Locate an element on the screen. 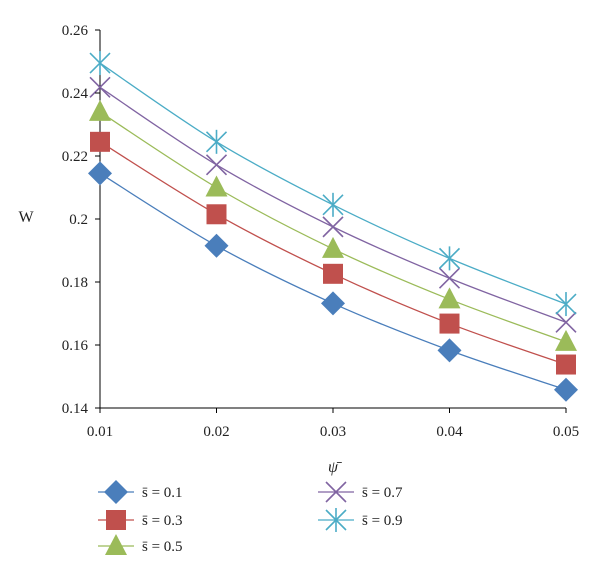 The width and height of the screenshot is (600, 575). y-tick-label: 0.24 is located at coordinates (75, 94).